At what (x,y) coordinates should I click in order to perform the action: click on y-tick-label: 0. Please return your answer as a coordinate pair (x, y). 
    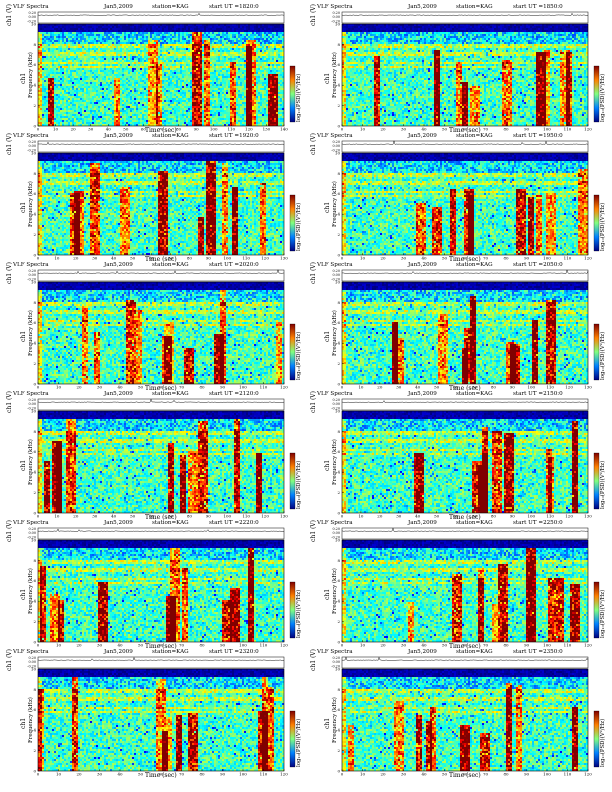
    Looking at the image, I should click on (338, 641).